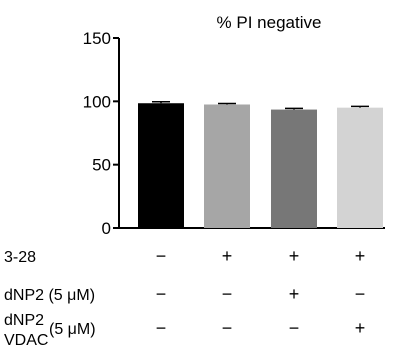 The width and height of the screenshot is (401, 352). I want to click on condition-label-line1: dNP2, so click(24, 320).